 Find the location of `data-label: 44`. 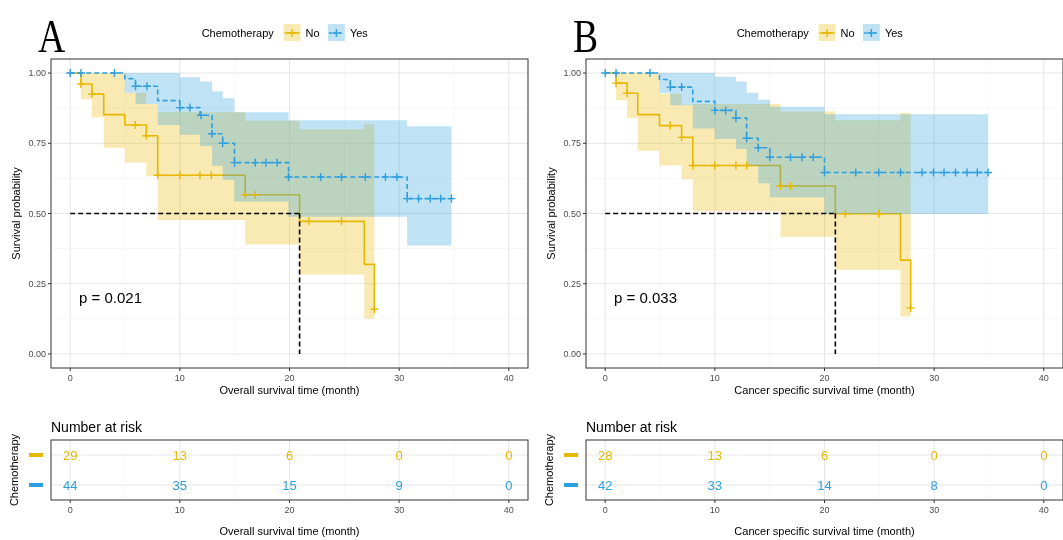

data-label: 44 is located at coordinates (70, 485).